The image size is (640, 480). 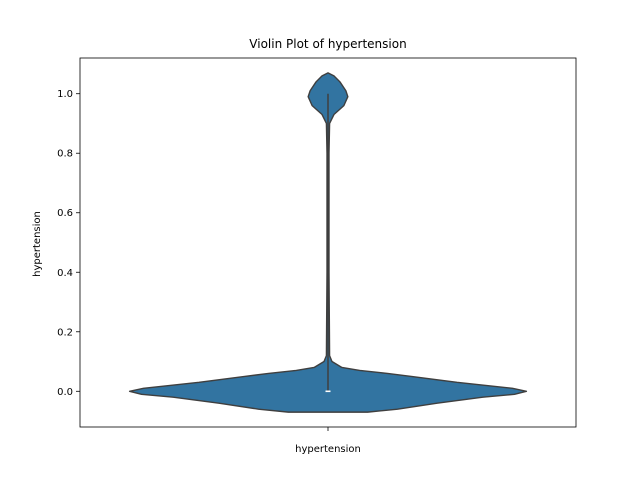 What do you see at coordinates (65, 213) in the screenshot?
I see `y-tick-label: 0.6` at bounding box center [65, 213].